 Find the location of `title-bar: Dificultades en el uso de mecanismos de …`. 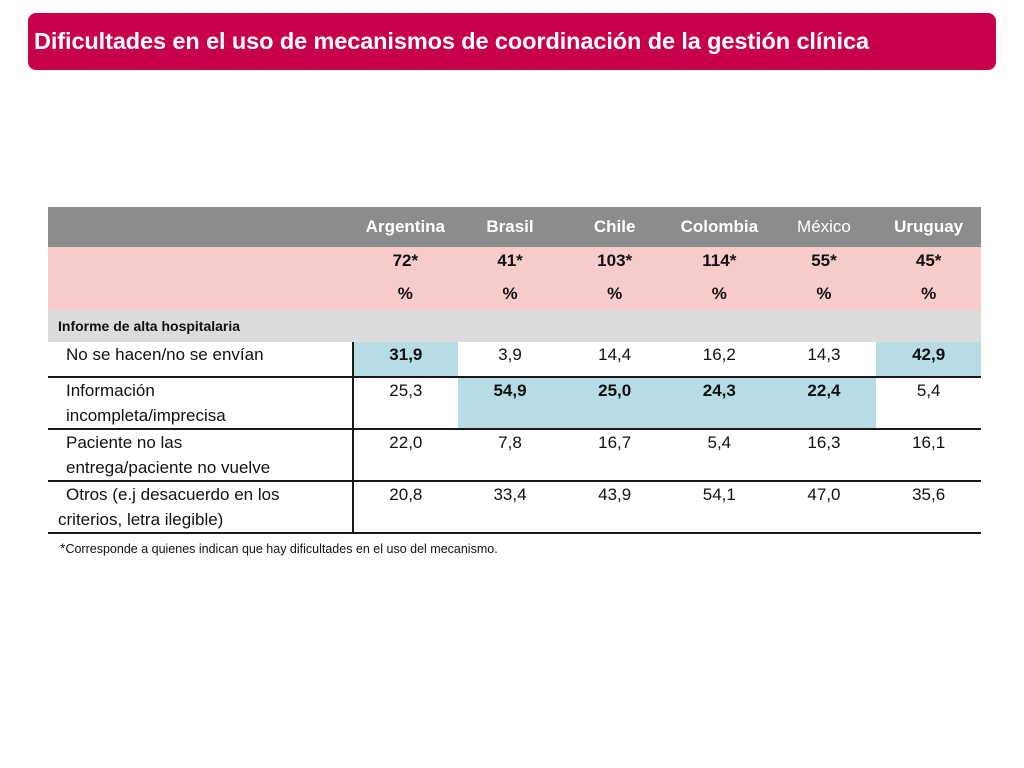

title-bar: Dificultades en el uso de mecanismos de … is located at coordinates (512, 41).